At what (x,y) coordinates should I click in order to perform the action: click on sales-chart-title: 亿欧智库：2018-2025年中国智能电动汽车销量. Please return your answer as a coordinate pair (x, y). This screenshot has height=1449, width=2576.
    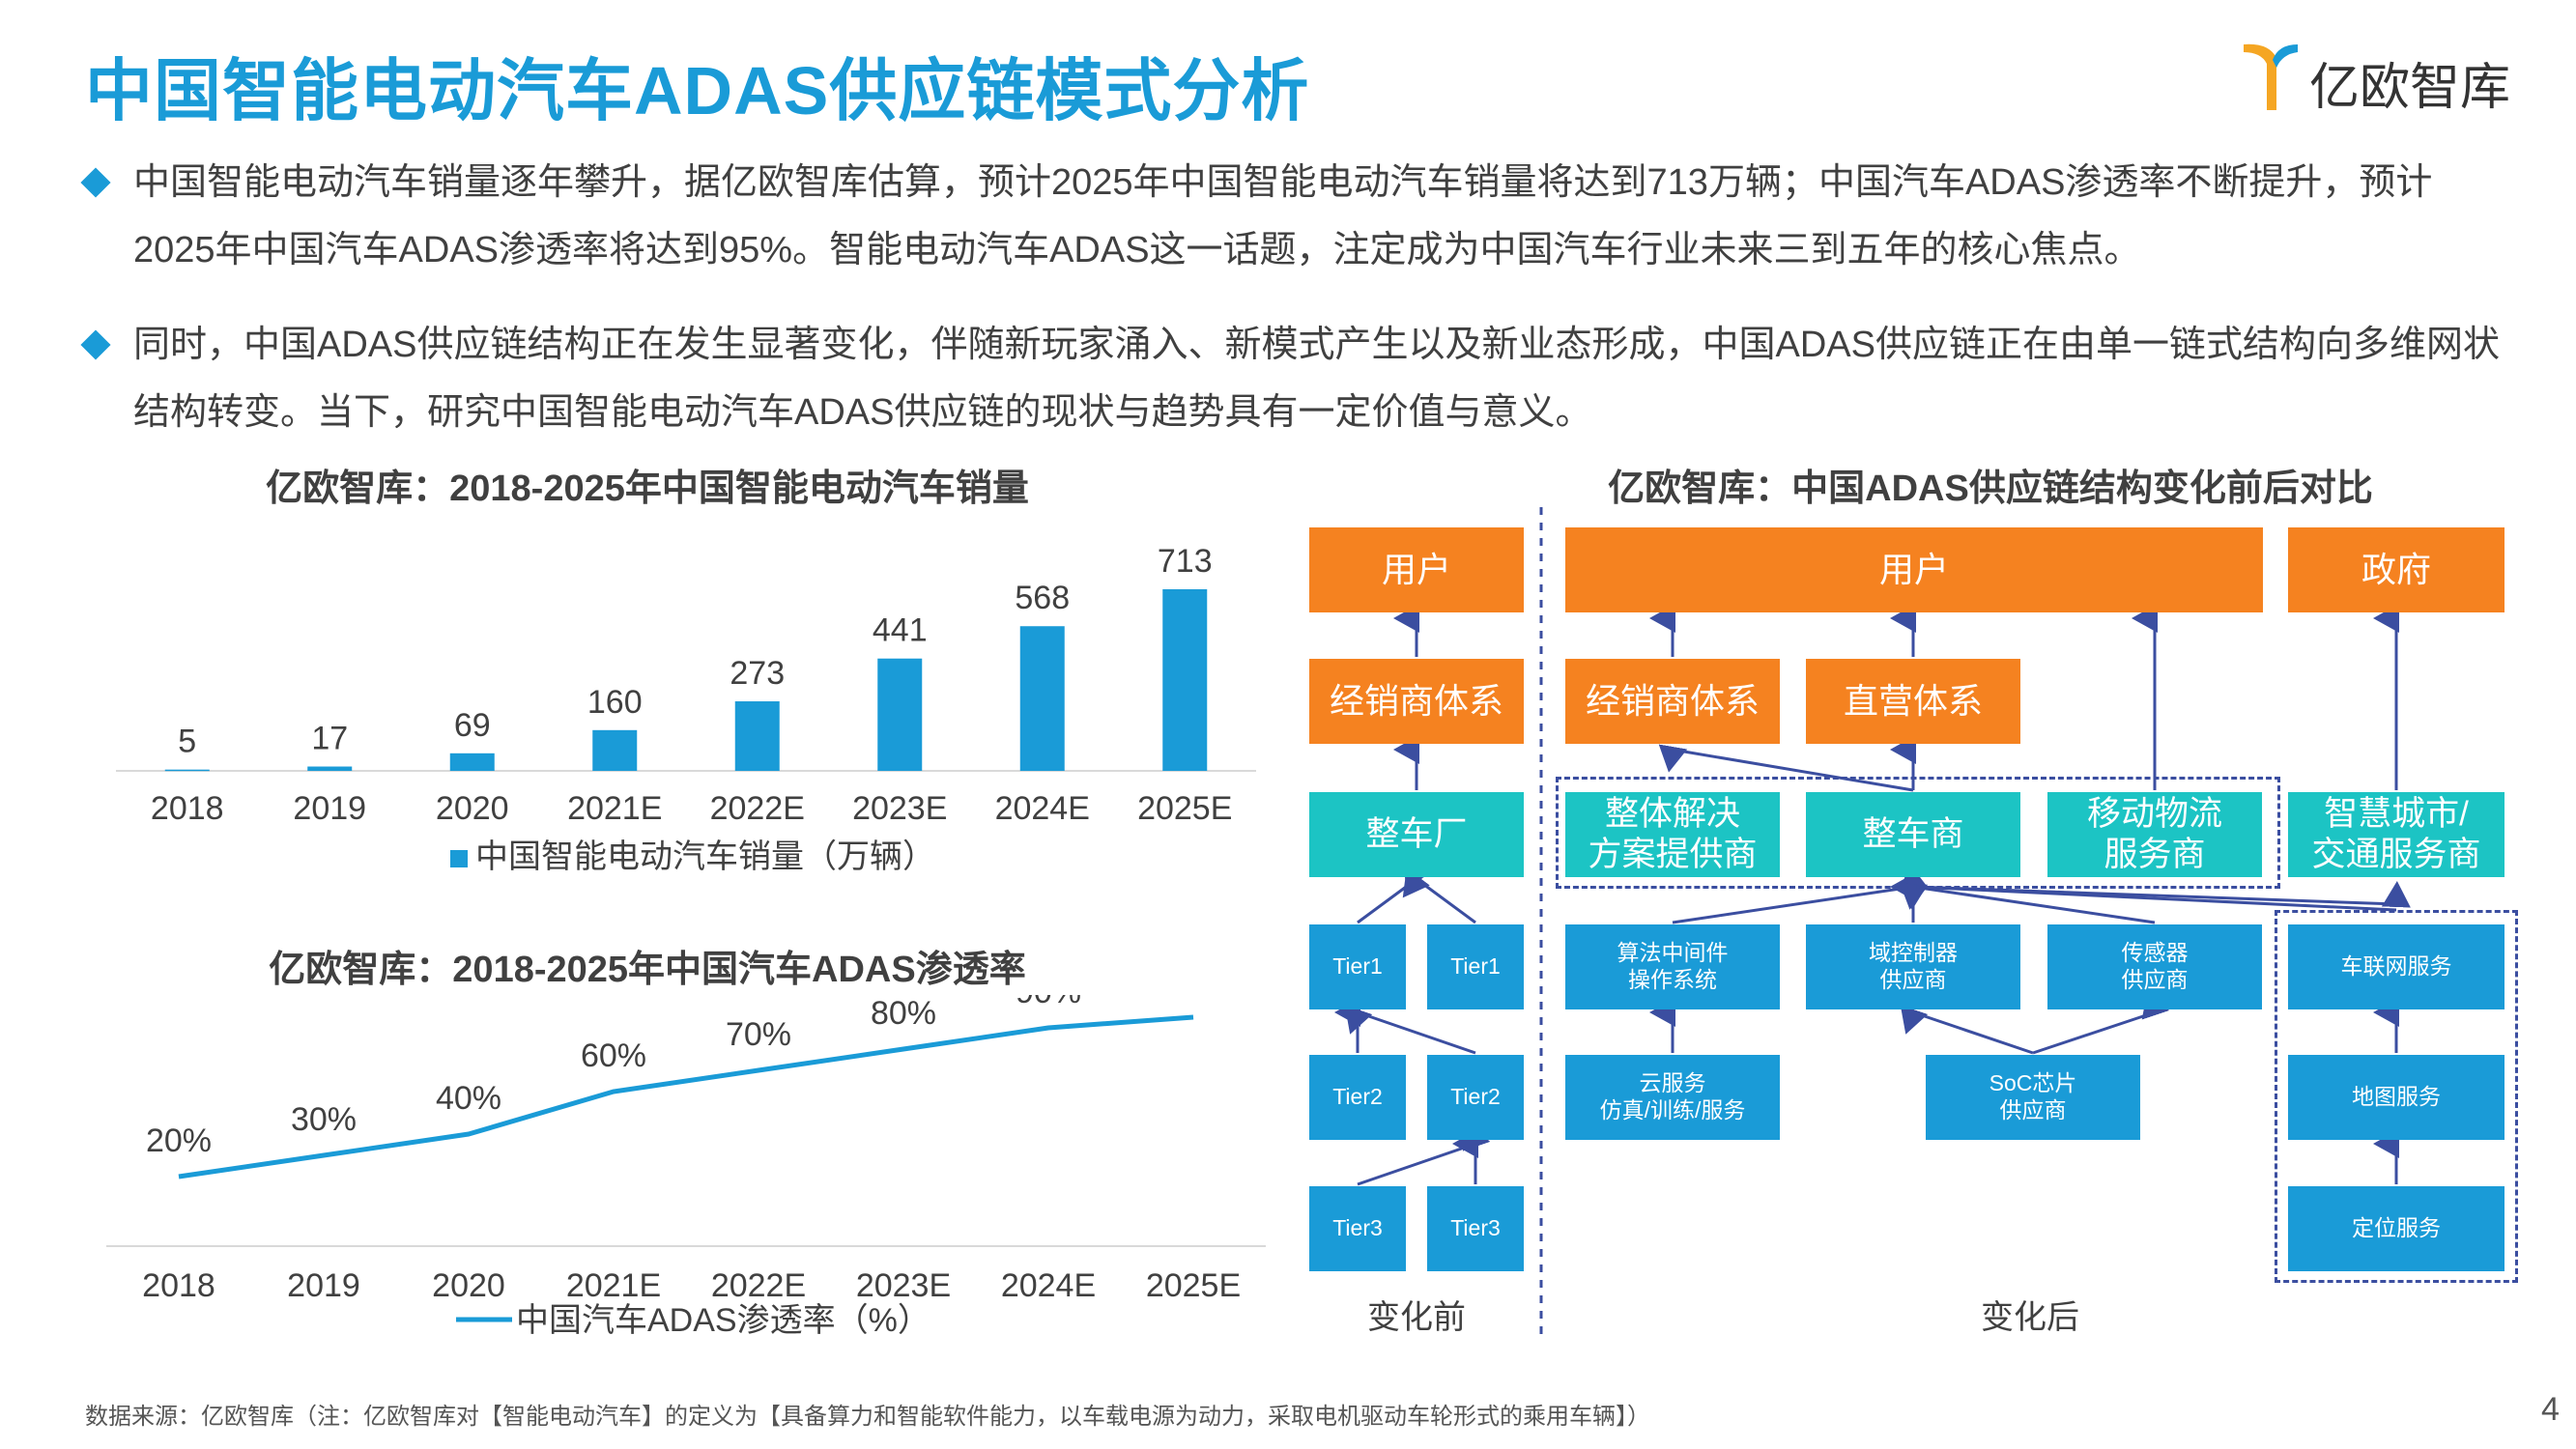
    Looking at the image, I should click on (648, 489).